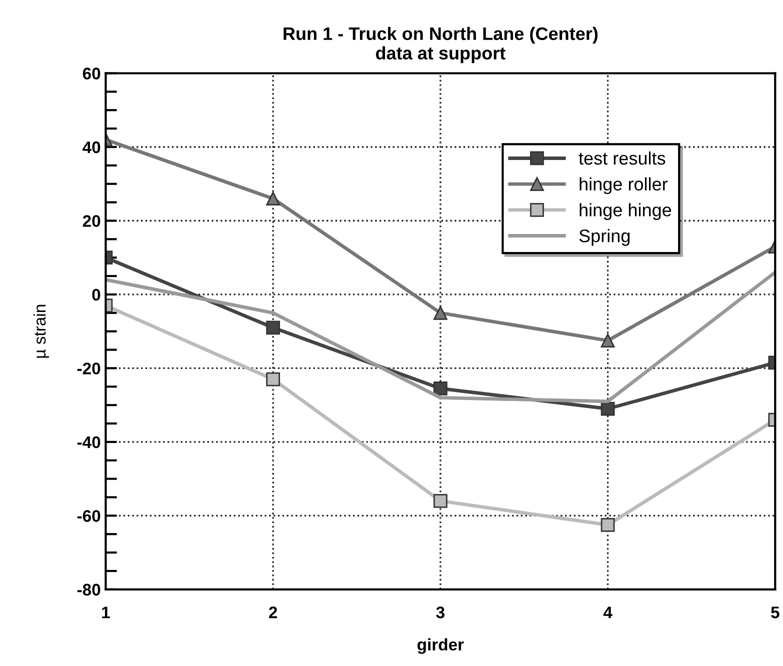  Describe the element at coordinates (91, 221) in the screenshot. I see `y-tick-label: 20` at that location.